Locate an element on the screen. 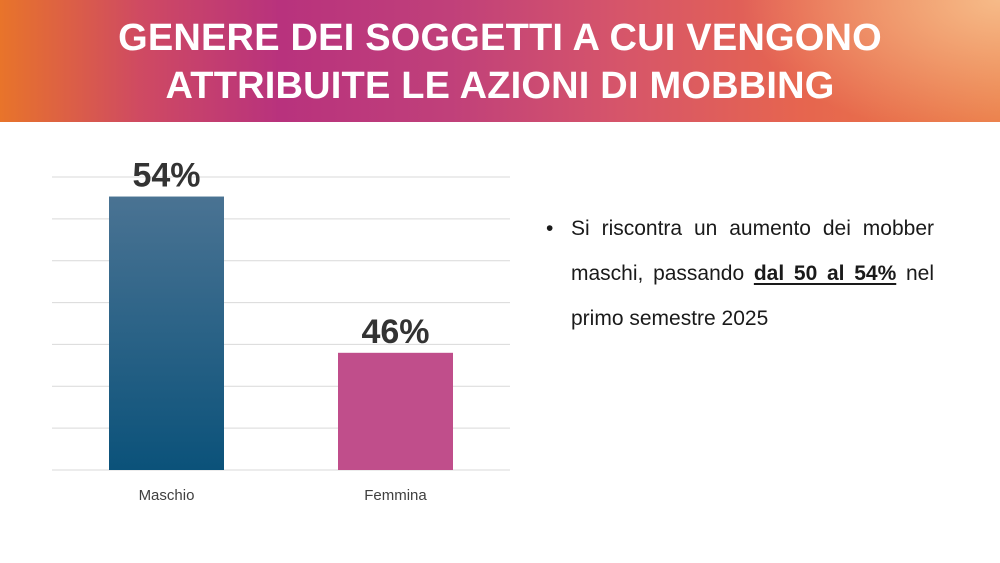 The width and height of the screenshot is (1000, 563). data-labels: 54% 46% is located at coordinates (280, 254).